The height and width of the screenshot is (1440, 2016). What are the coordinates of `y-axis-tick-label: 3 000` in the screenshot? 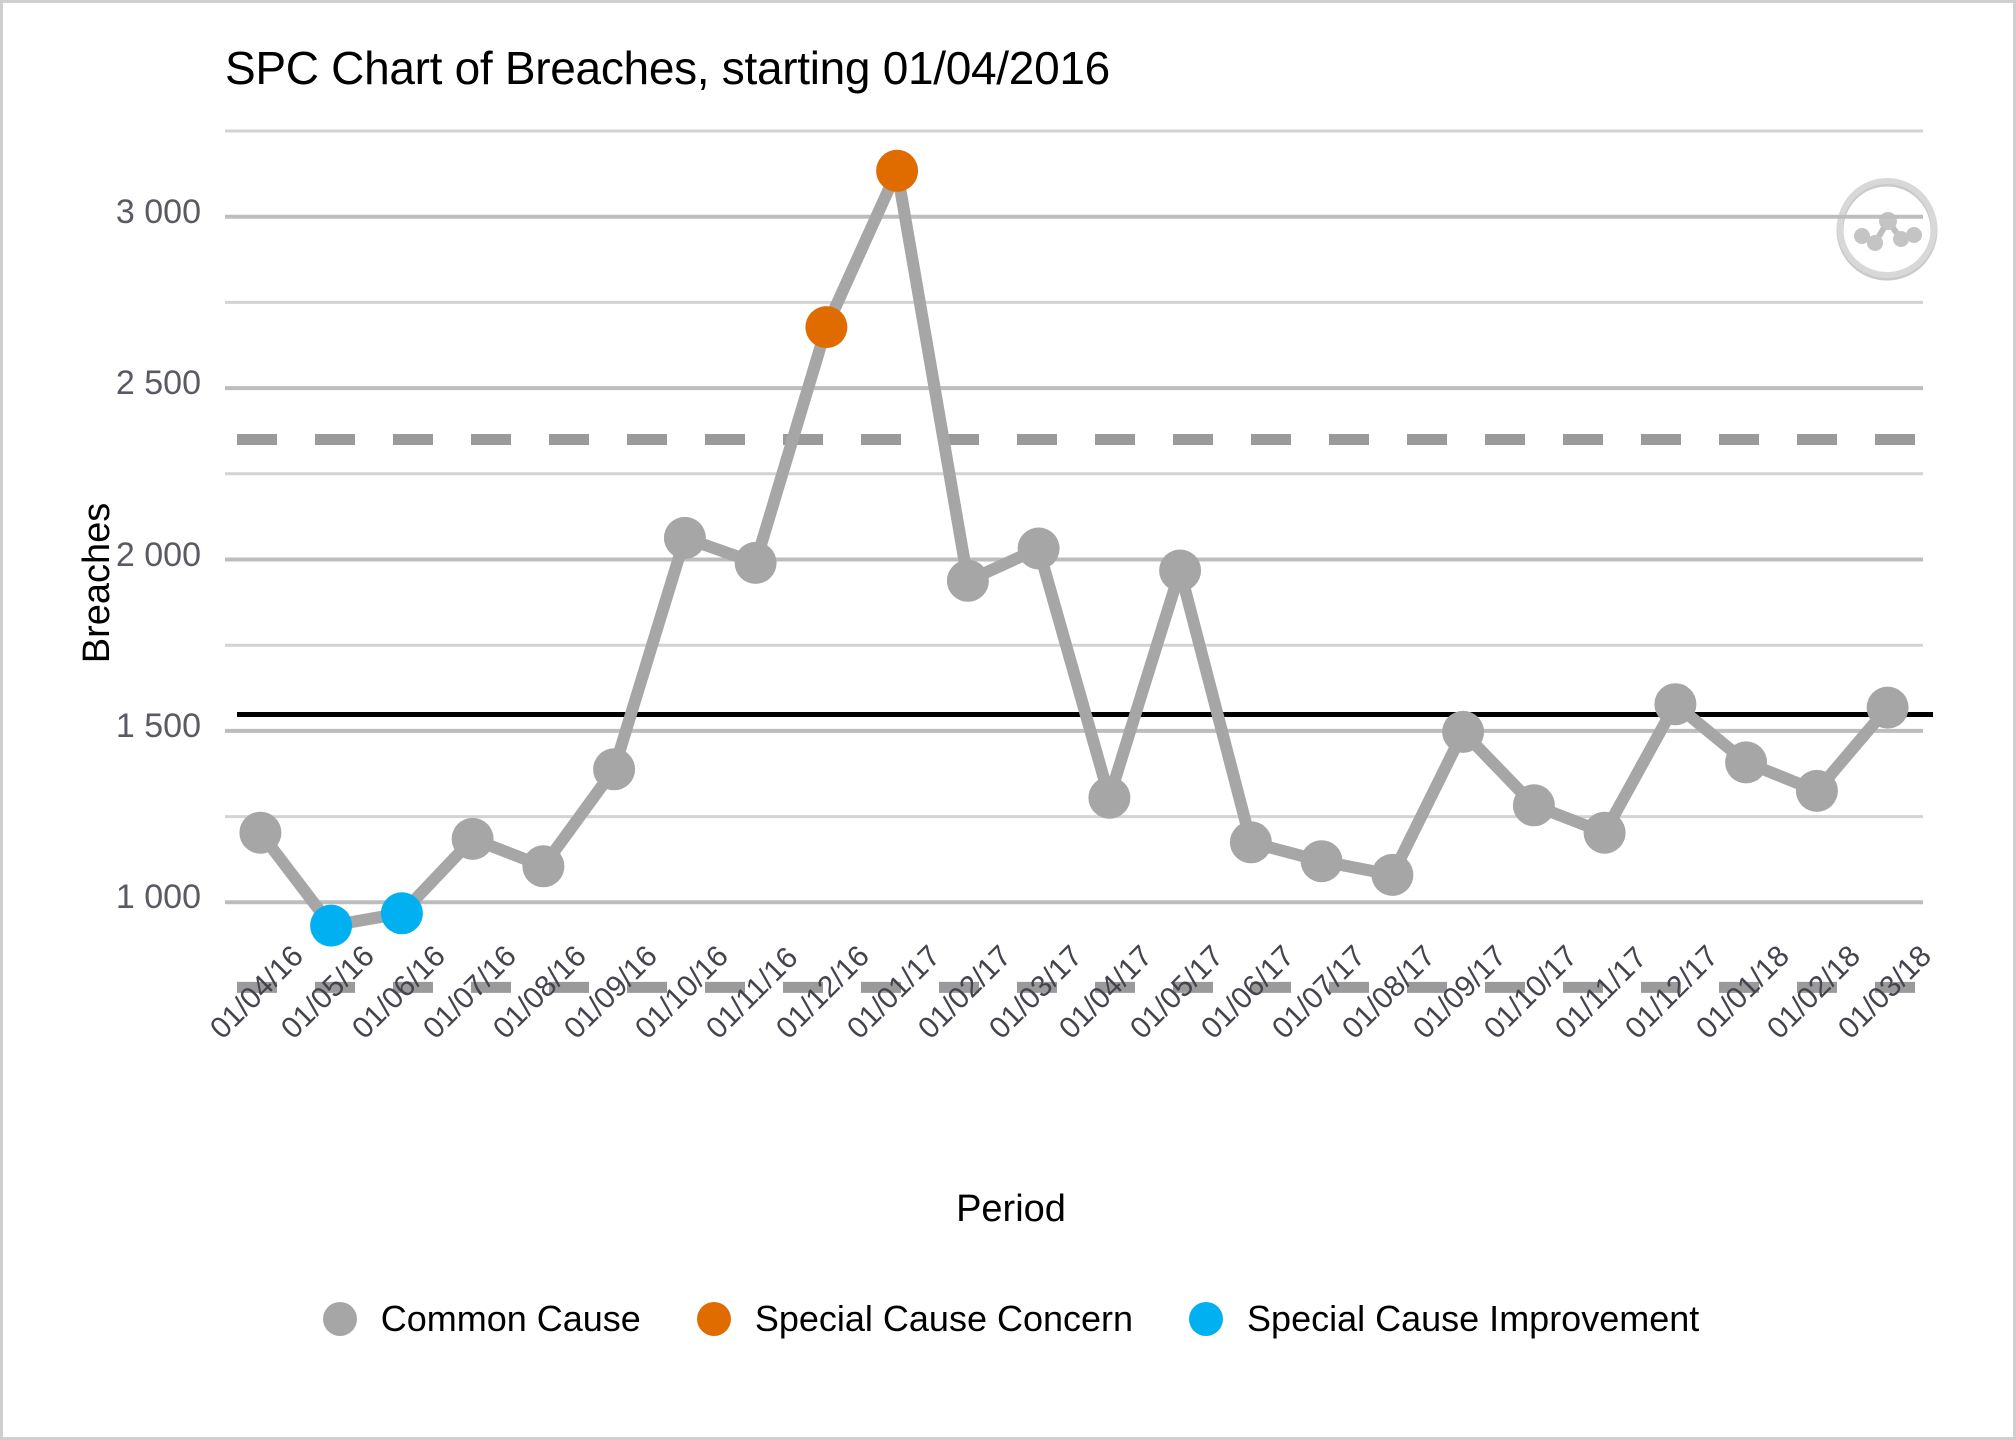 It's located at (158, 211).